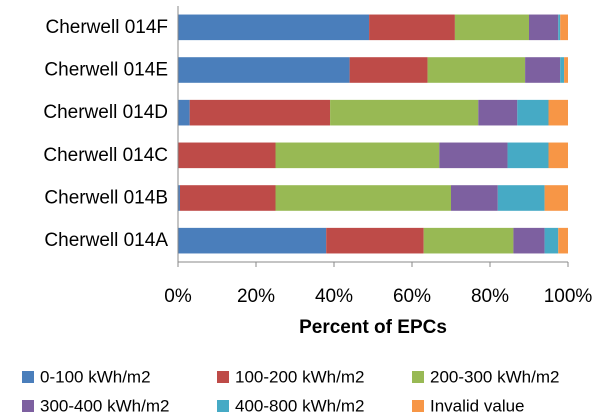  What do you see at coordinates (256, 296) in the screenshot?
I see `x-tick-label: 20%` at bounding box center [256, 296].